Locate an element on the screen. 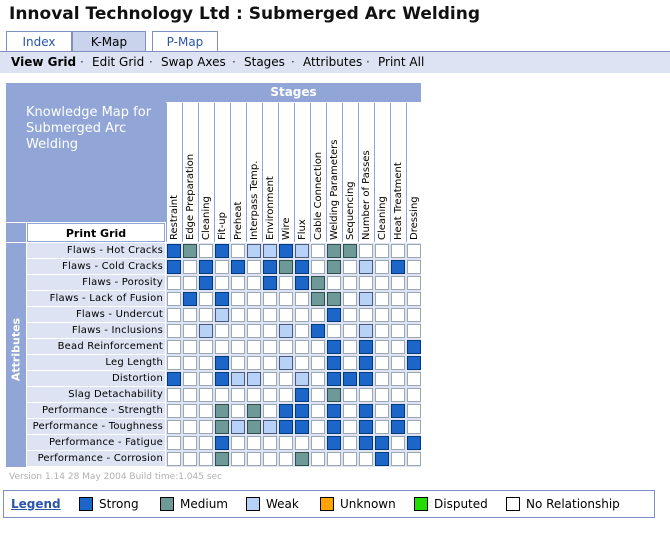 This screenshot has width=670, height=536. stage-header-environment: Environment is located at coordinates (269, 172).